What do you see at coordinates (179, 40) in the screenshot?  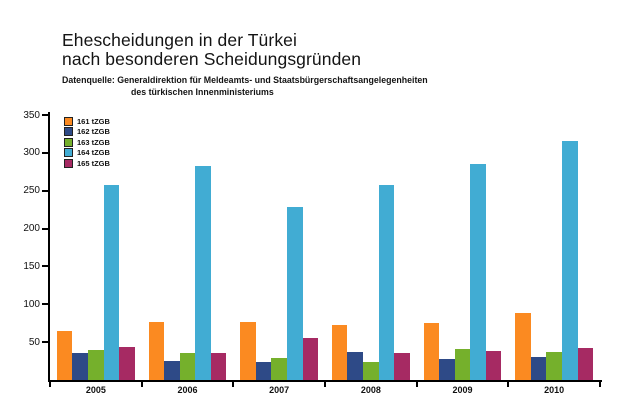 I see `chart-title-line1: Ehescheidungen in der Türkei` at bounding box center [179, 40].